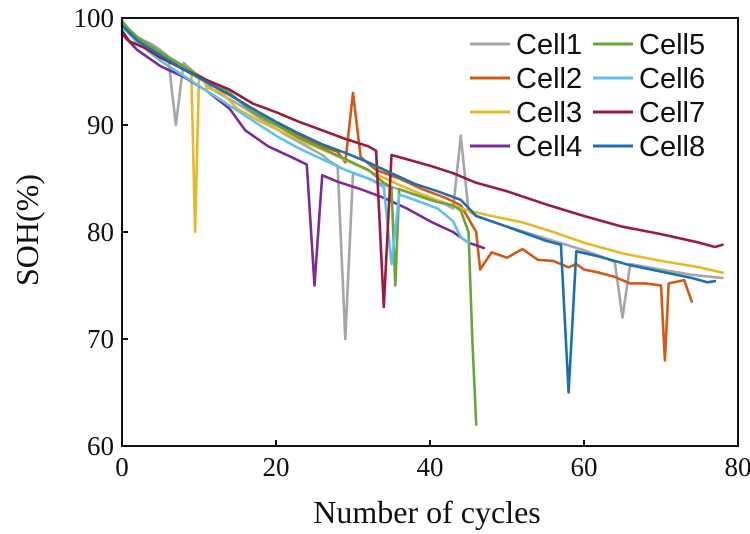 This screenshot has height=534, width=750. Describe the element at coordinates (584, 467) in the screenshot. I see `x-tick-label: 60` at that location.